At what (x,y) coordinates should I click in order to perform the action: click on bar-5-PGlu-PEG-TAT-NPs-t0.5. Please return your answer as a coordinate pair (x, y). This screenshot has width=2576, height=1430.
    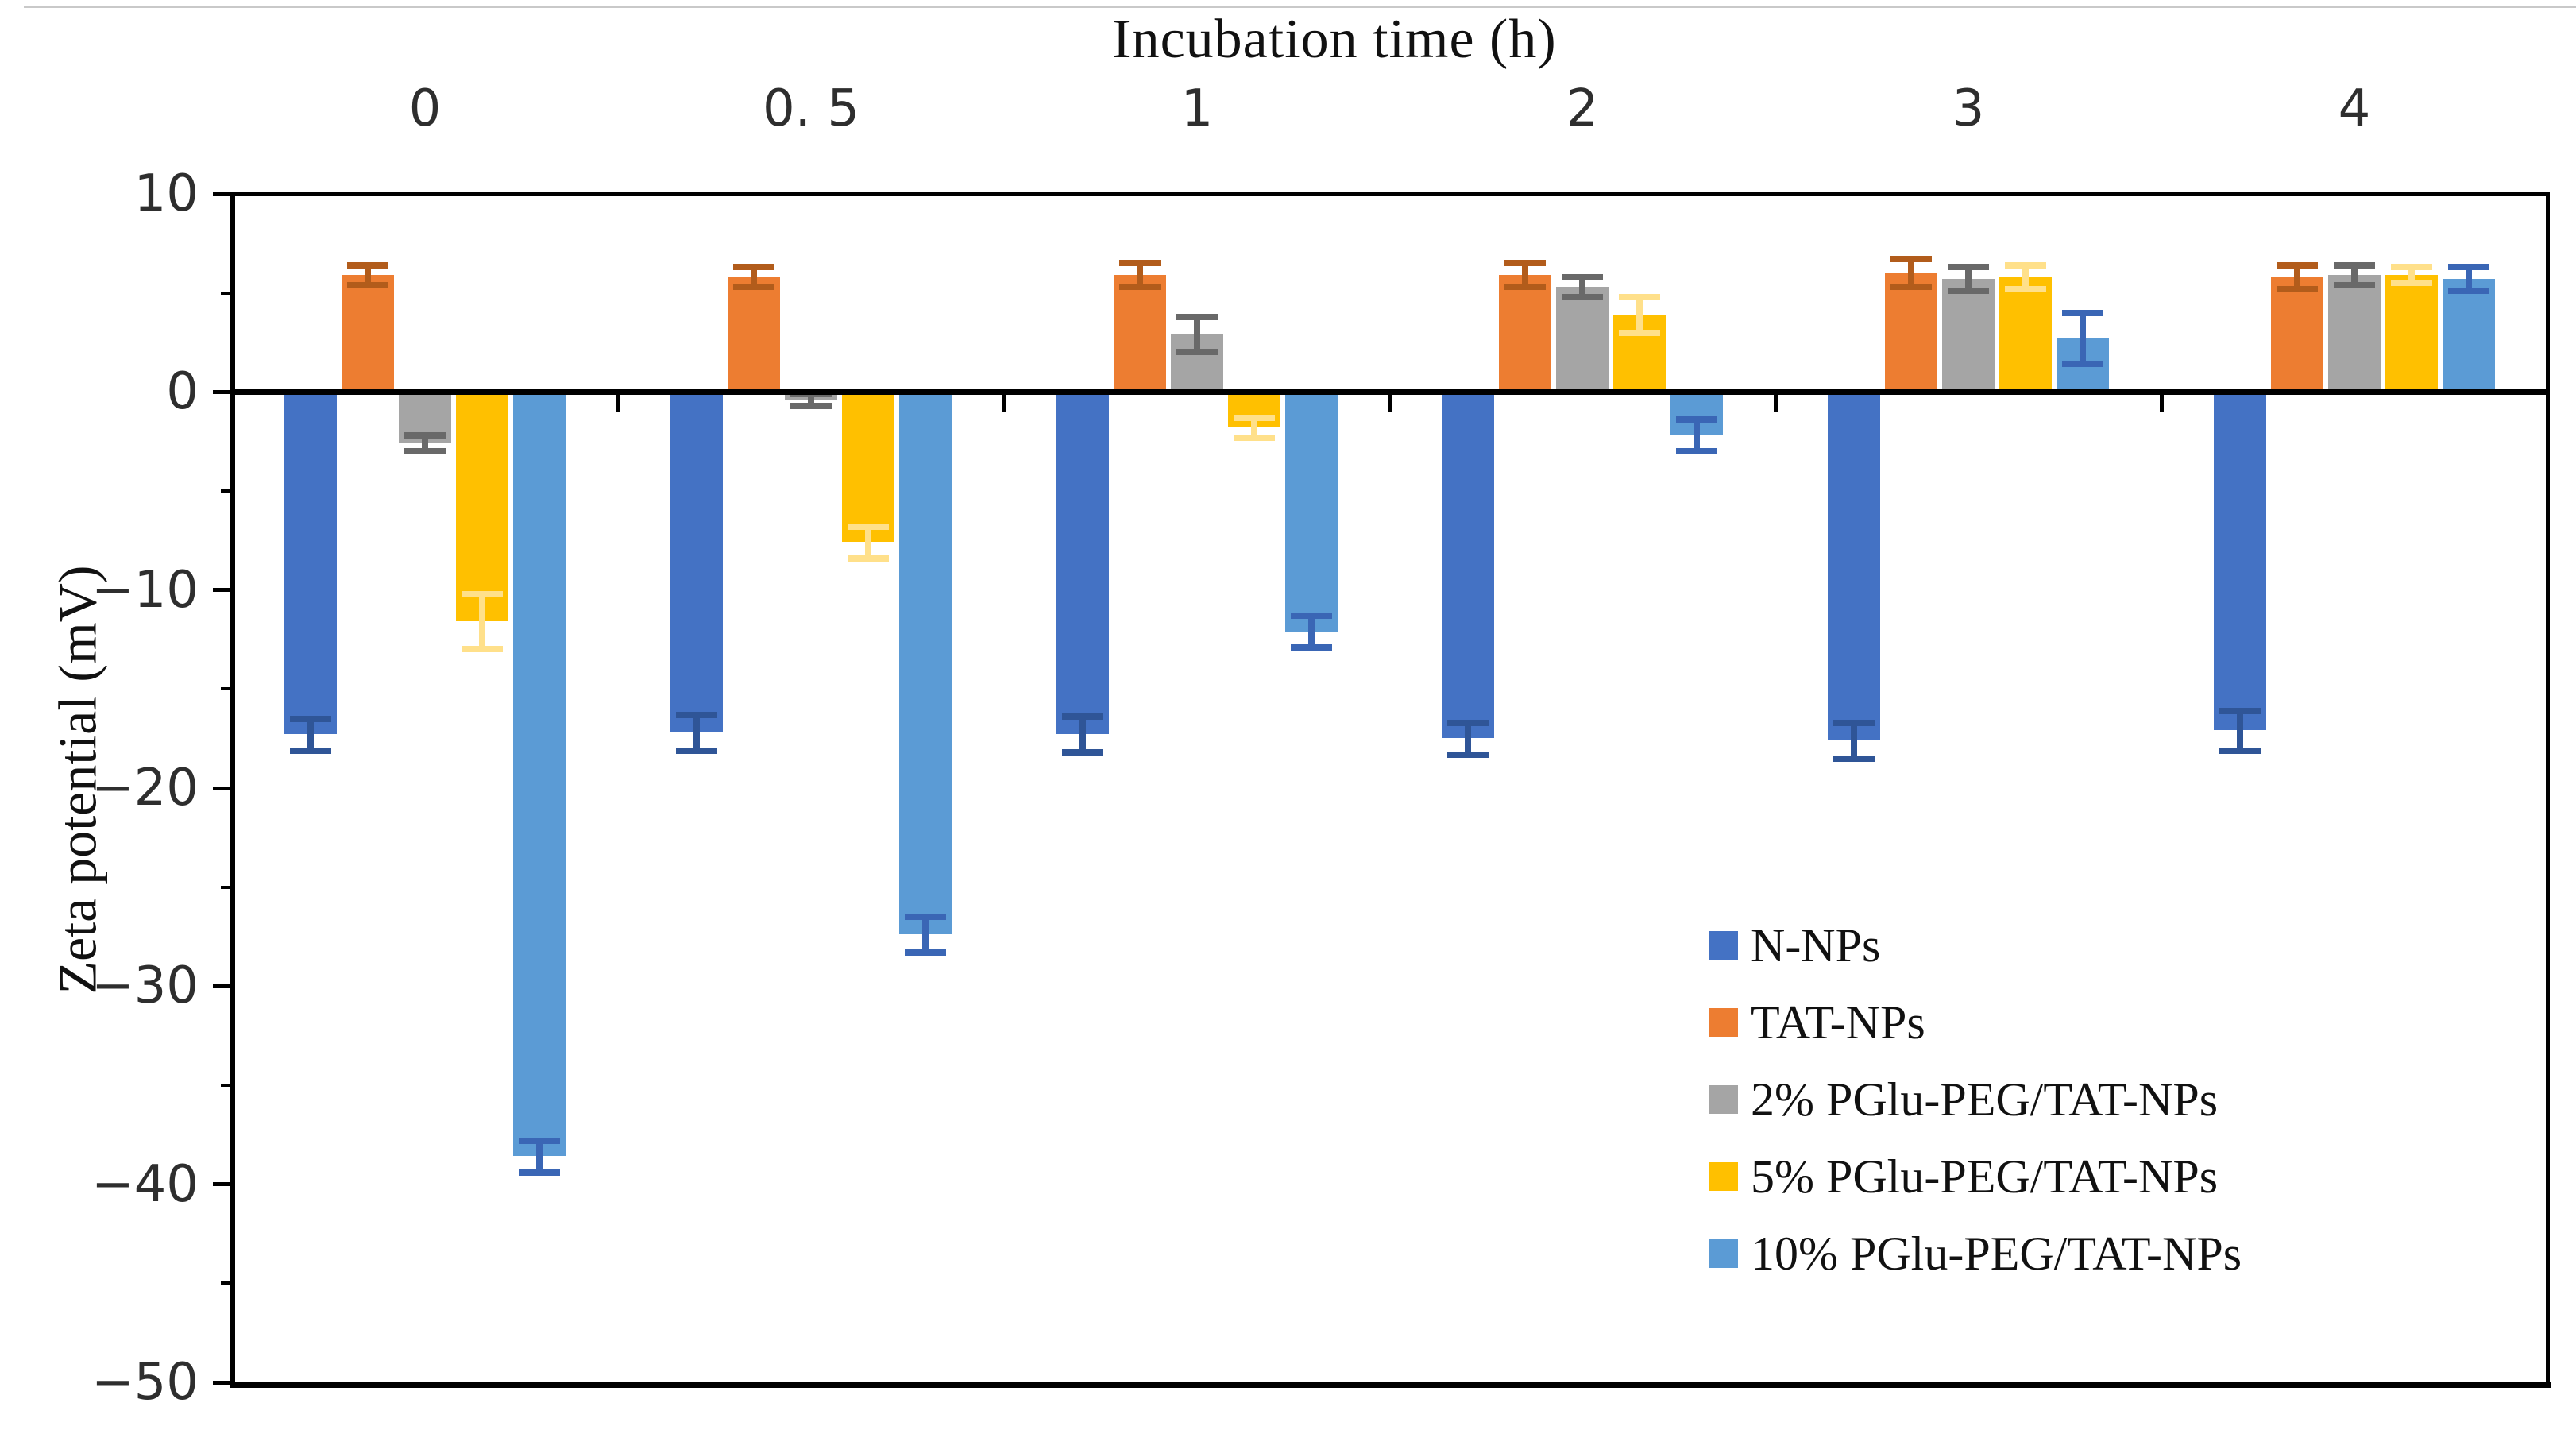
    Looking at the image, I should click on (868, 467).